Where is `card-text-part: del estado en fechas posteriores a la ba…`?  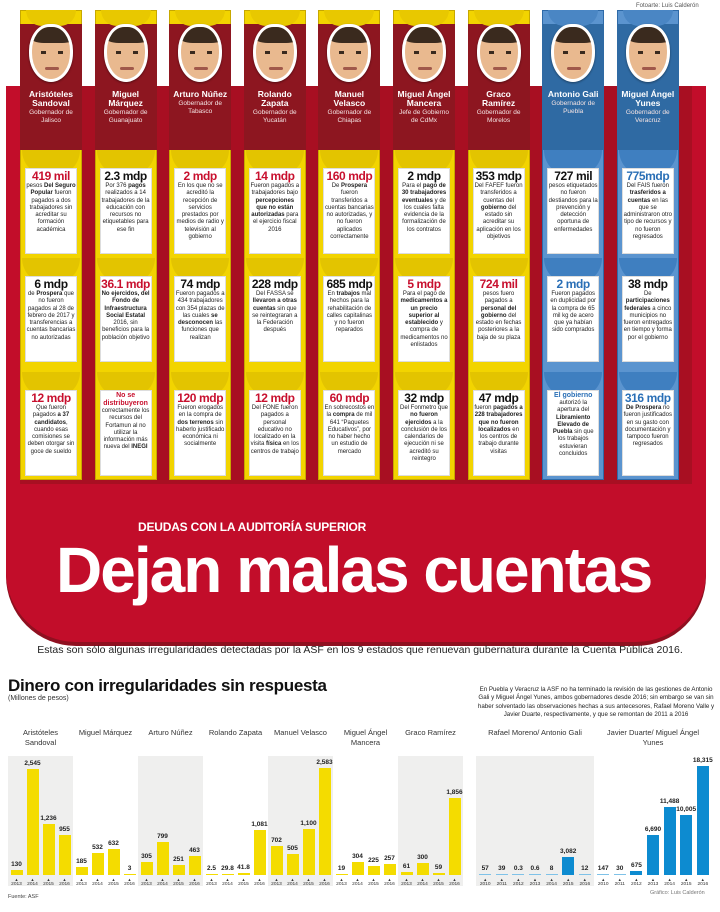
card-text-part: del estado en fechas posteriores a la ba… is located at coordinates (498, 326).